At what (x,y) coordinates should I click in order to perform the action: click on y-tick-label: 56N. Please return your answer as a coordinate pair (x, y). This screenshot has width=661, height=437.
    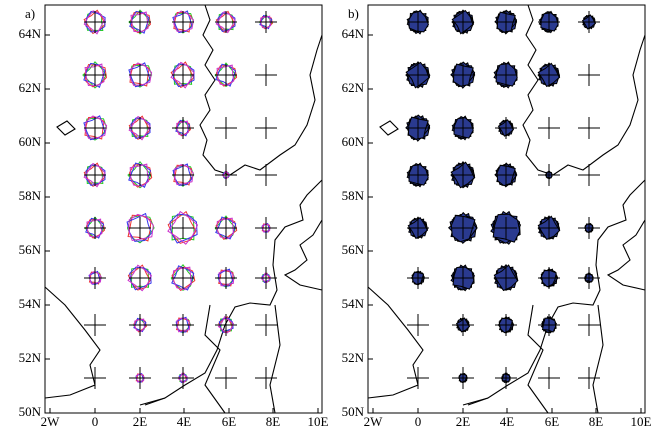
    Looking at the image, I should click on (30, 249).